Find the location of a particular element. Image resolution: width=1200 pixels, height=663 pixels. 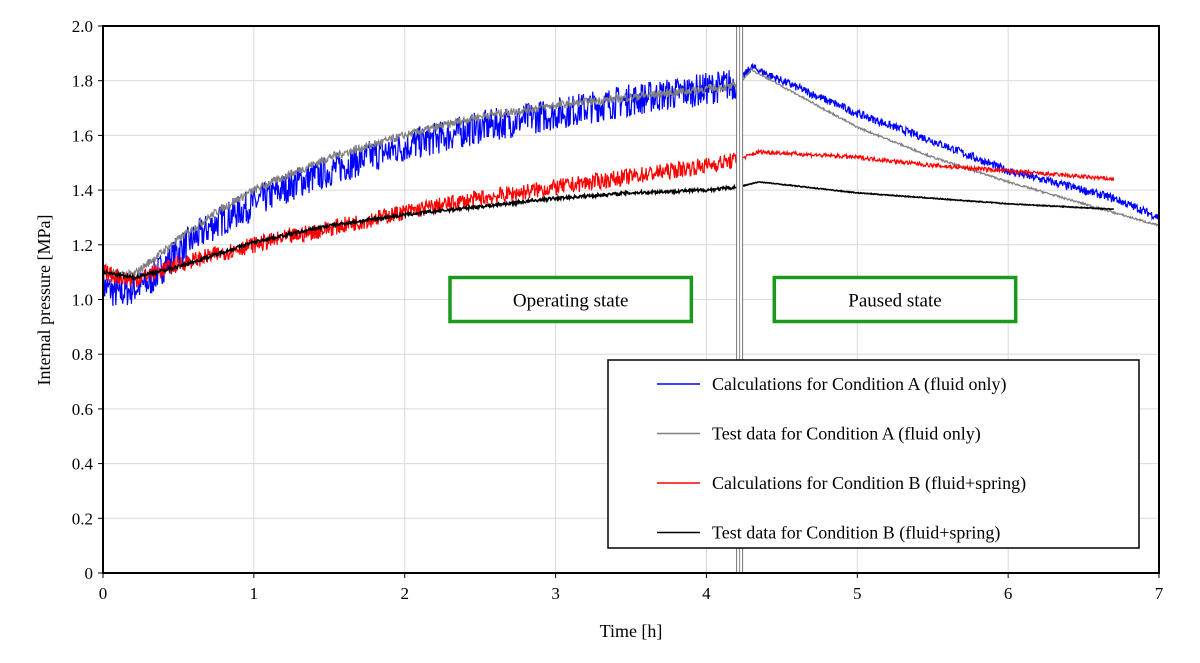

annotation-label: Operating state is located at coordinates (571, 301).